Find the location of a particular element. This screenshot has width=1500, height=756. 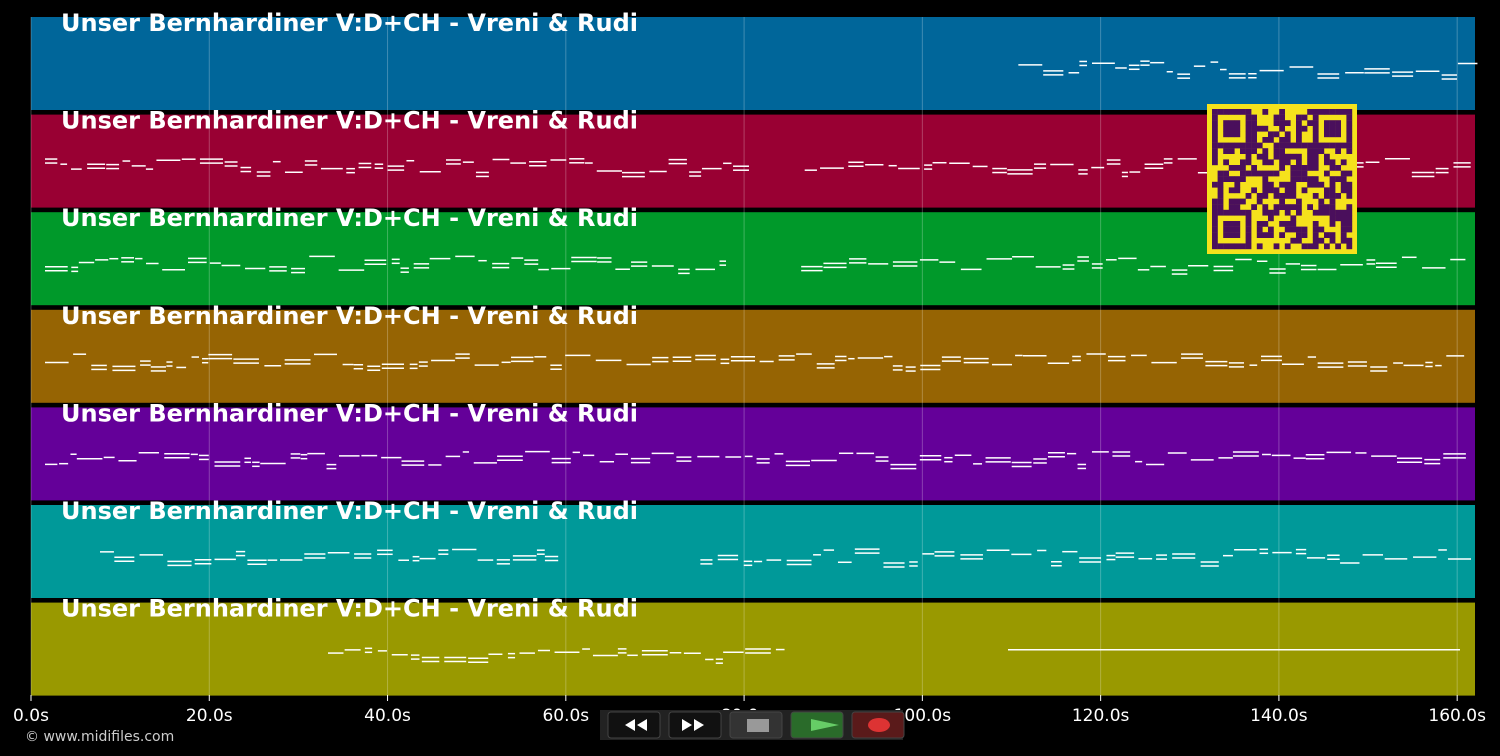

forward-icon is located at coordinates (693, 725).